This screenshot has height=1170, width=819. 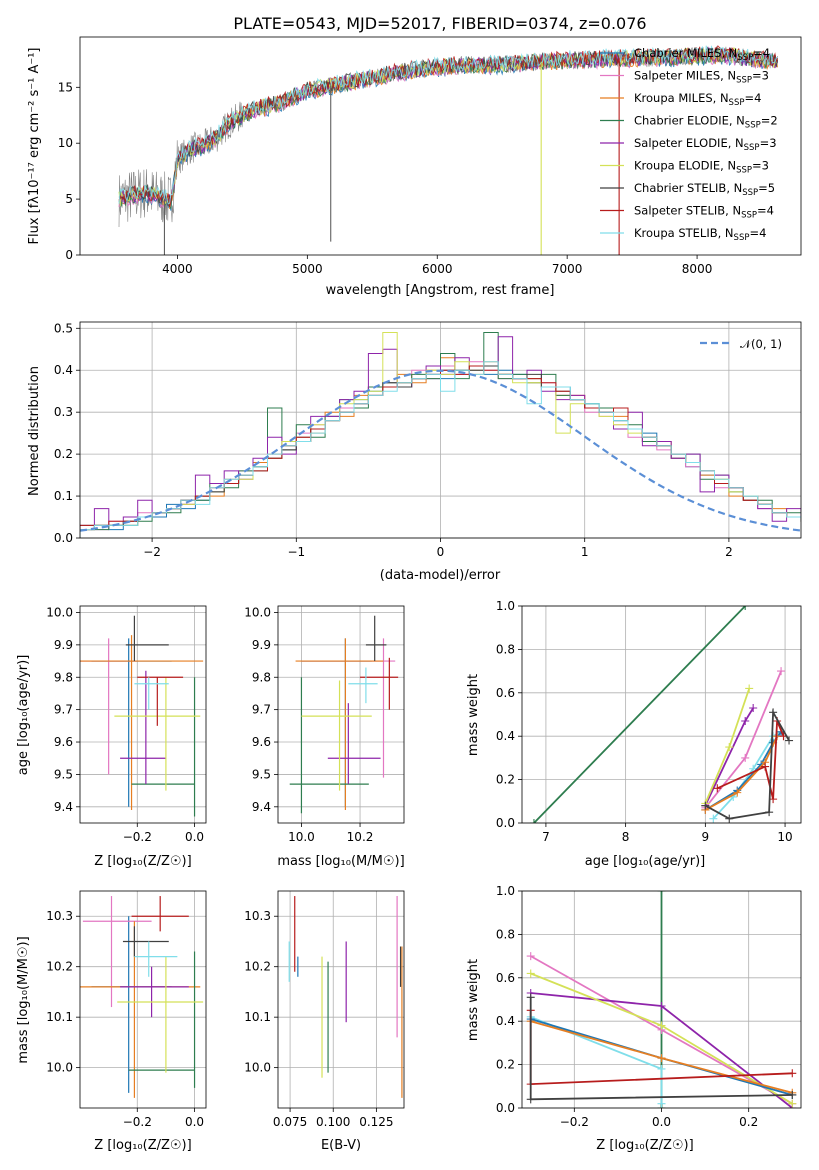 I want to click on hist-legend: 𝒩(0, 1), so click(x=741, y=344).